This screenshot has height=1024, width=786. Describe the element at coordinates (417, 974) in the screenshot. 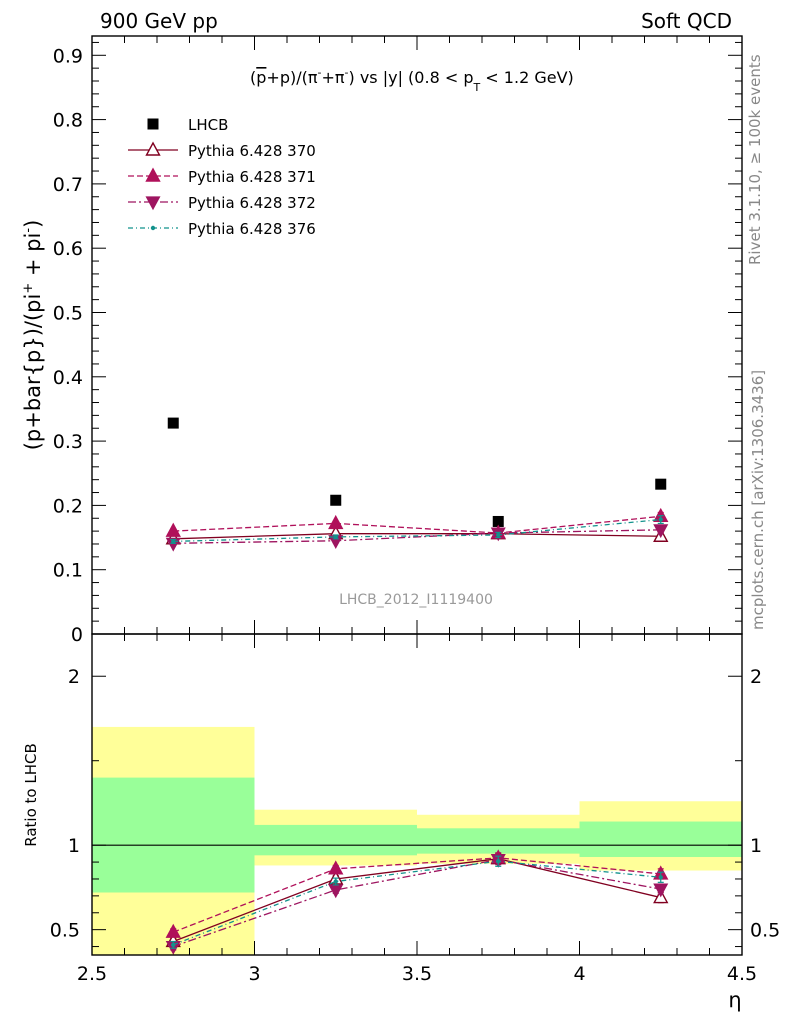

I see `x-tick-label: 3.5` at that location.